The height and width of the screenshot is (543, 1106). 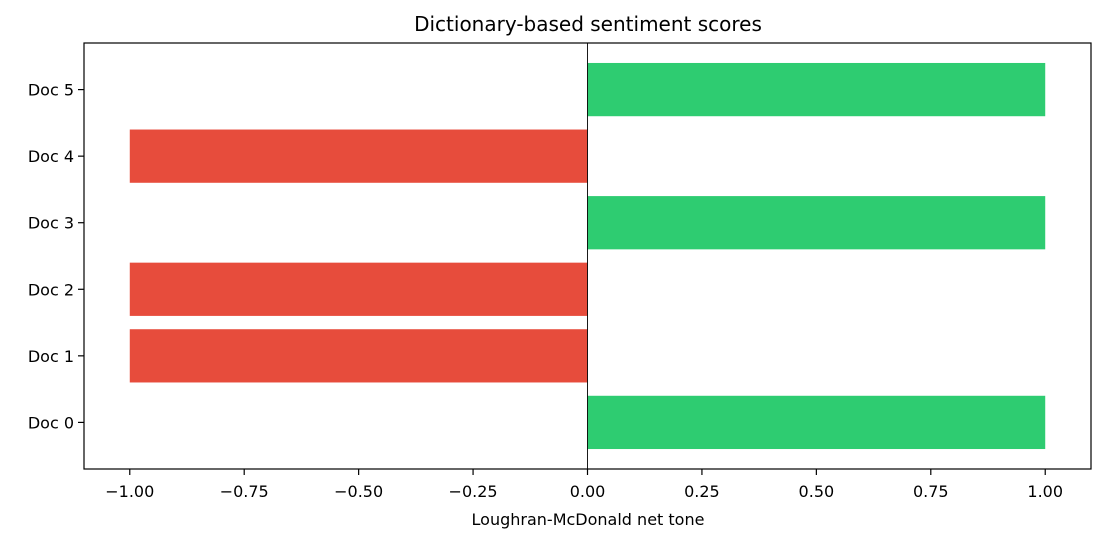 I want to click on y-tick-label: Doc 5, so click(x=51, y=90).